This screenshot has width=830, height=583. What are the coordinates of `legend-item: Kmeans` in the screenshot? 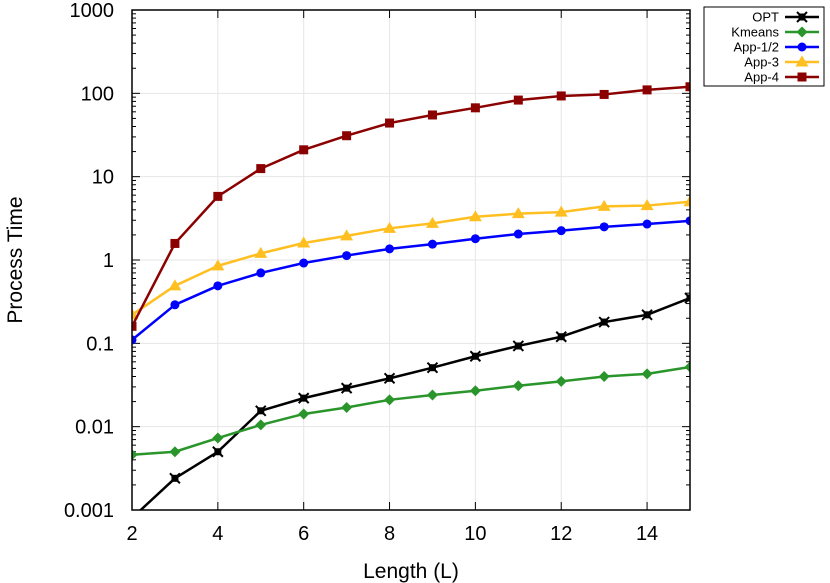 It's located at (775, 32).